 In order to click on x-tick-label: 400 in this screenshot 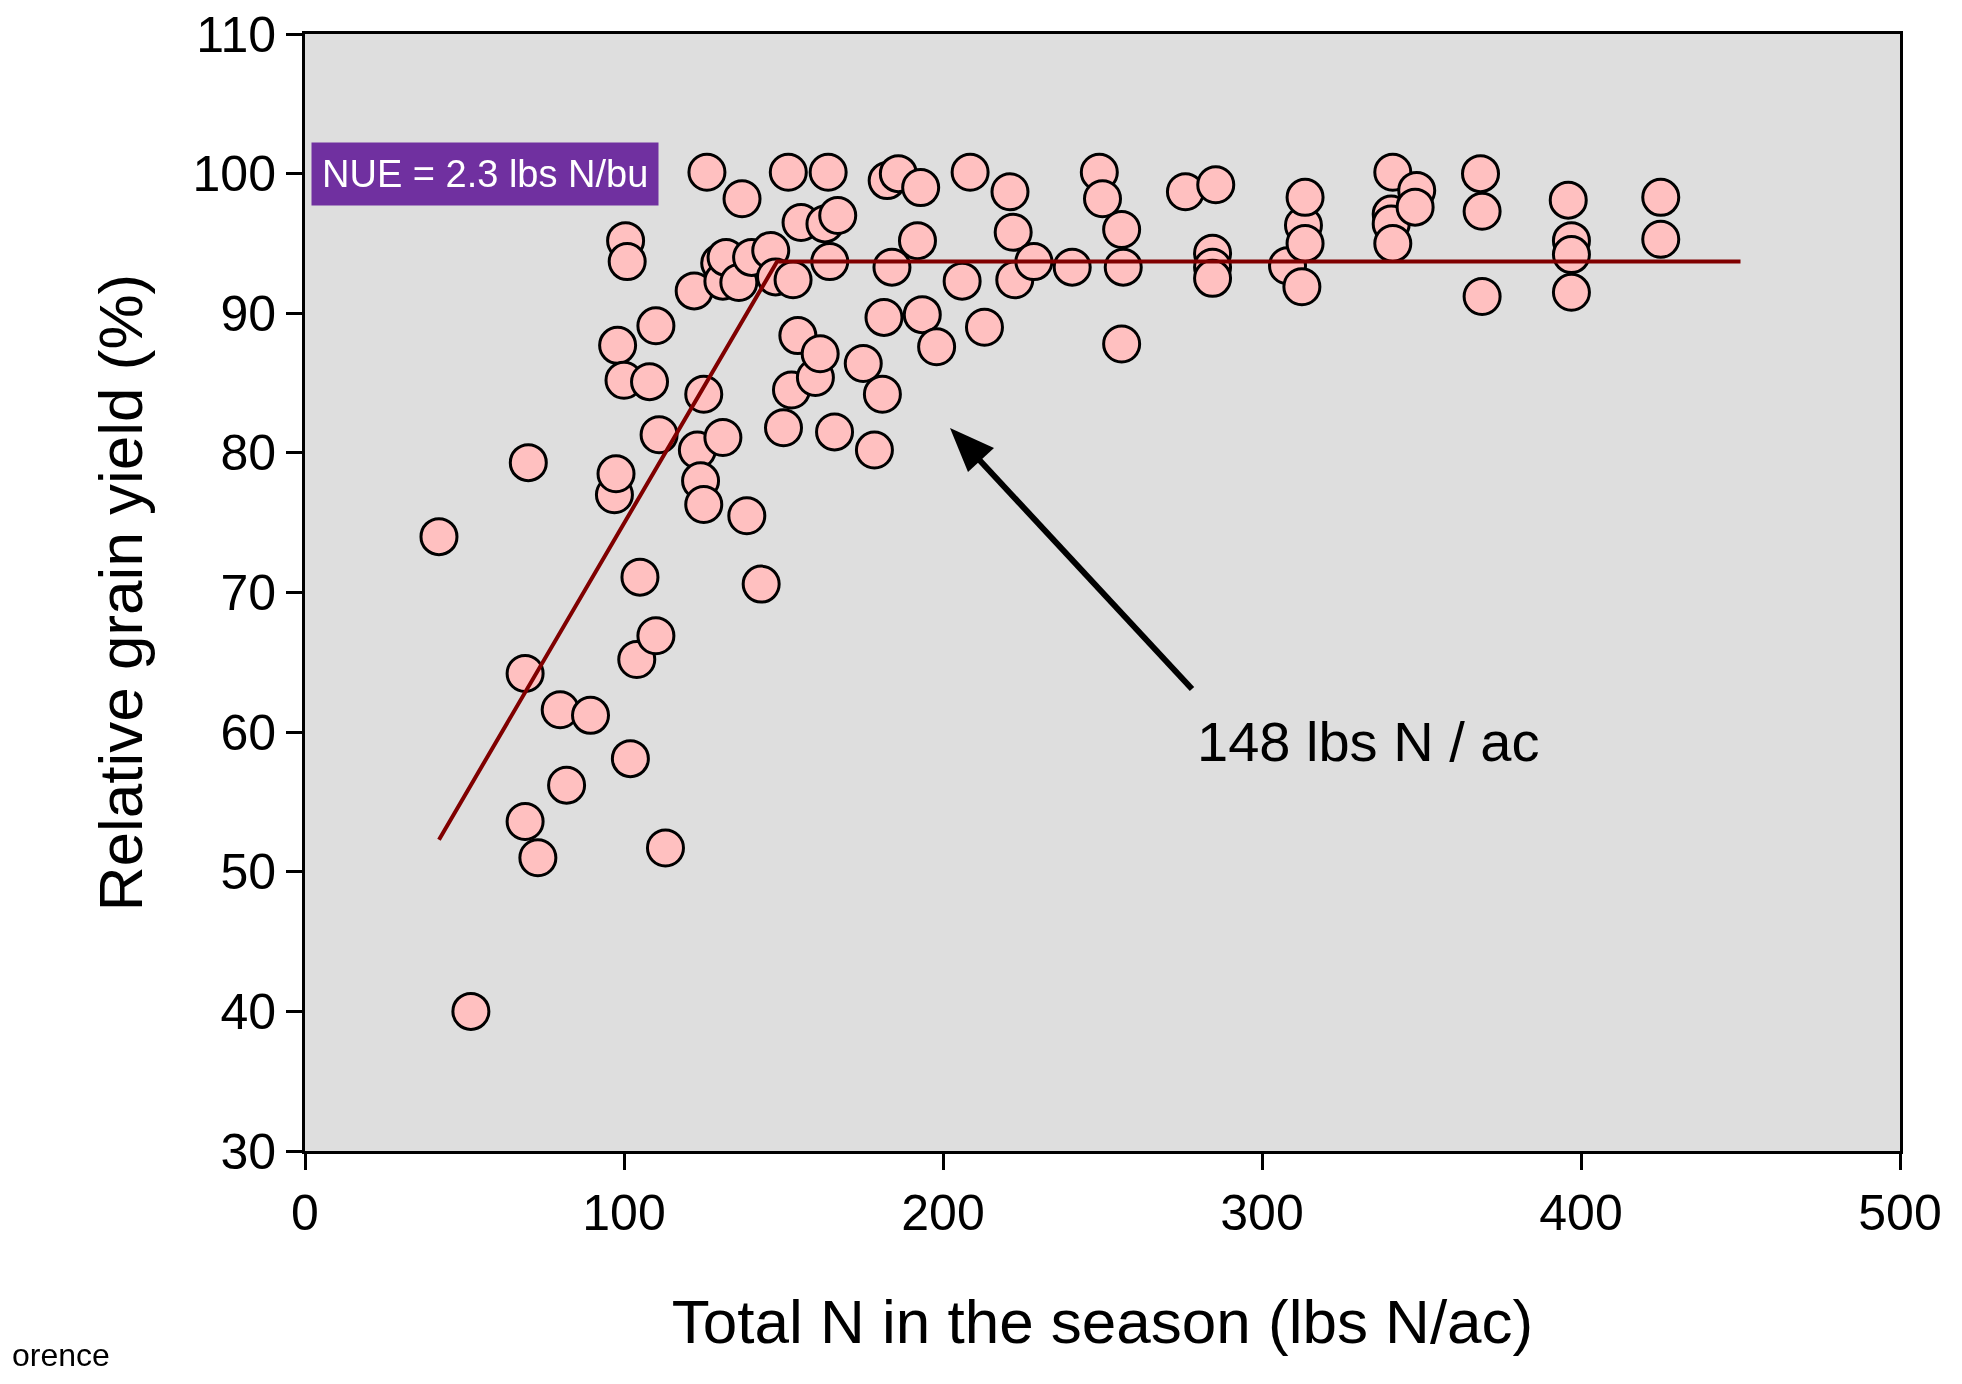, I will do `click(1581, 1213)`.